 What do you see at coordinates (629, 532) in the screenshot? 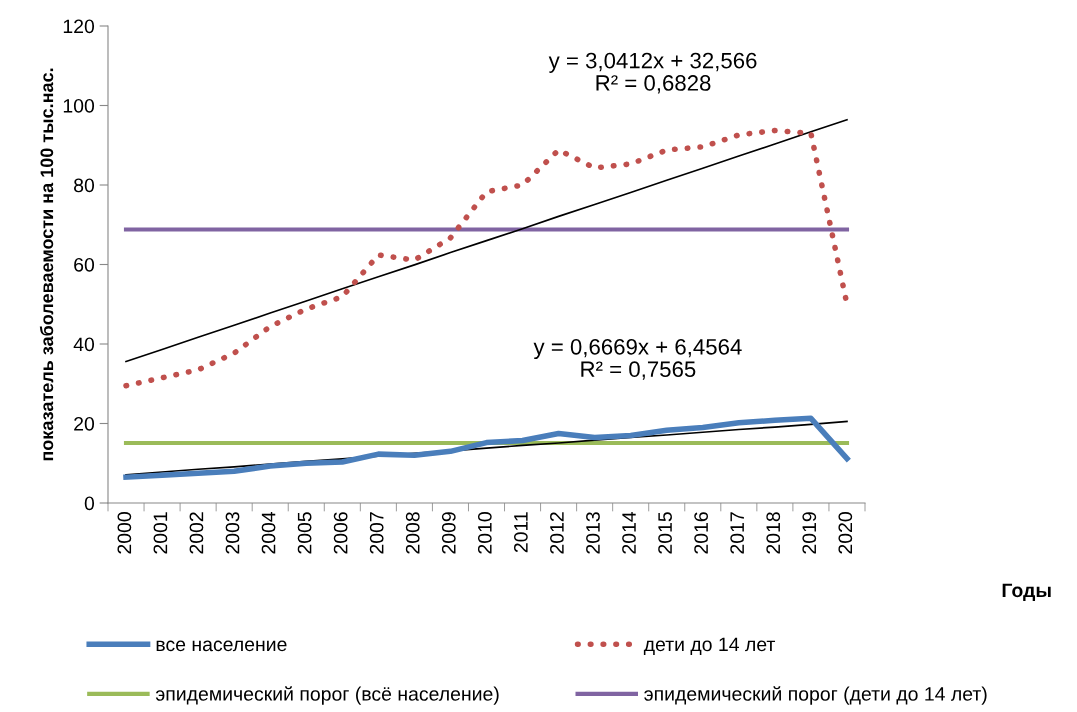
I see `x-tick-label: 2014` at bounding box center [629, 532].